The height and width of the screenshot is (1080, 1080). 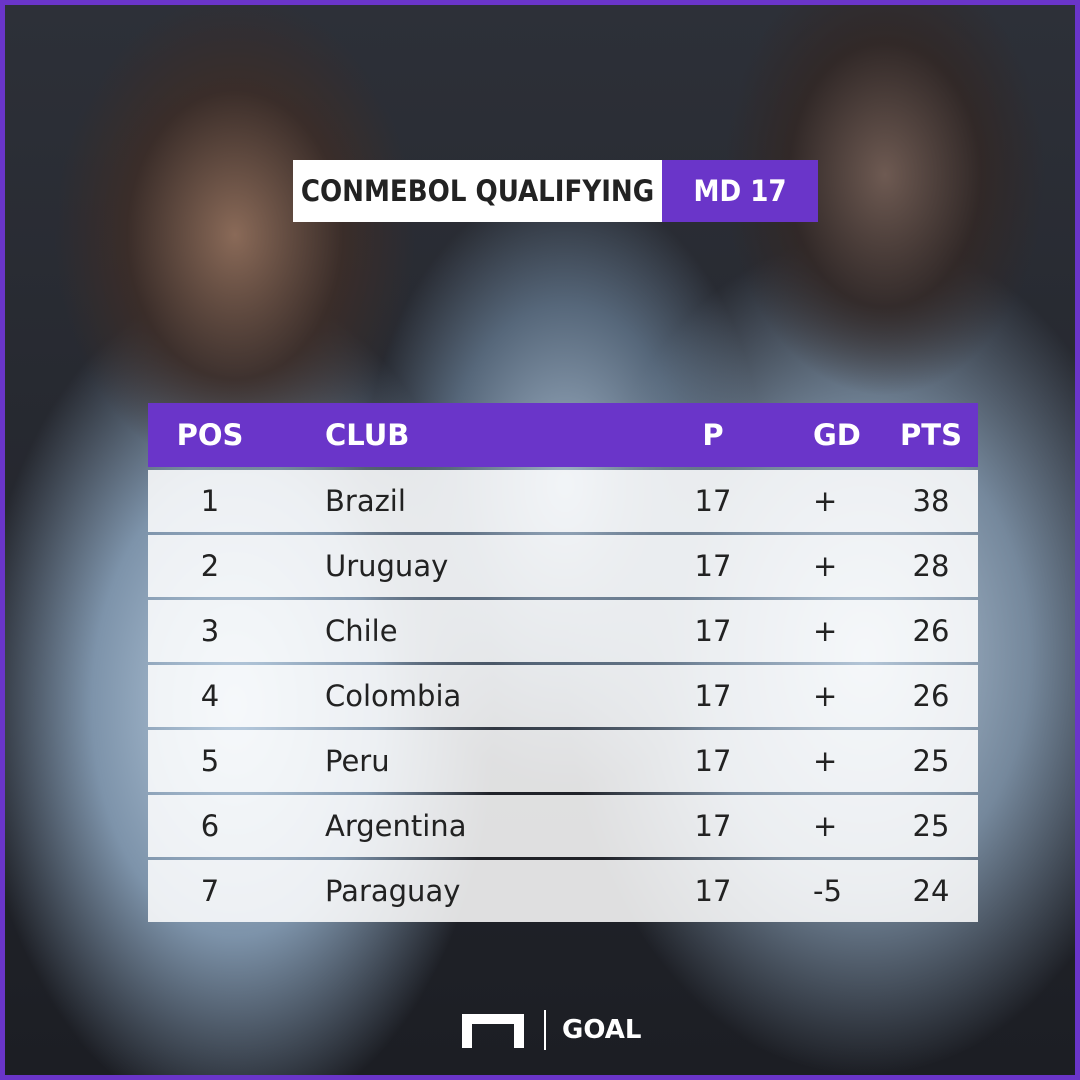 What do you see at coordinates (931, 501) in the screenshot?
I see `points: 38` at bounding box center [931, 501].